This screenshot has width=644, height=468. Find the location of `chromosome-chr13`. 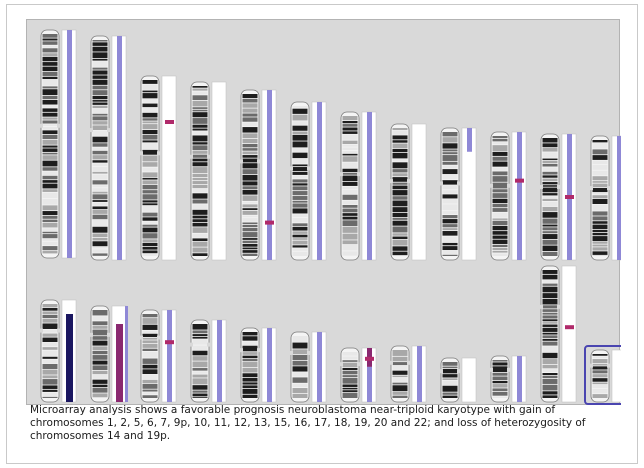

chromosome-chr13 is located at coordinates (58, 351).